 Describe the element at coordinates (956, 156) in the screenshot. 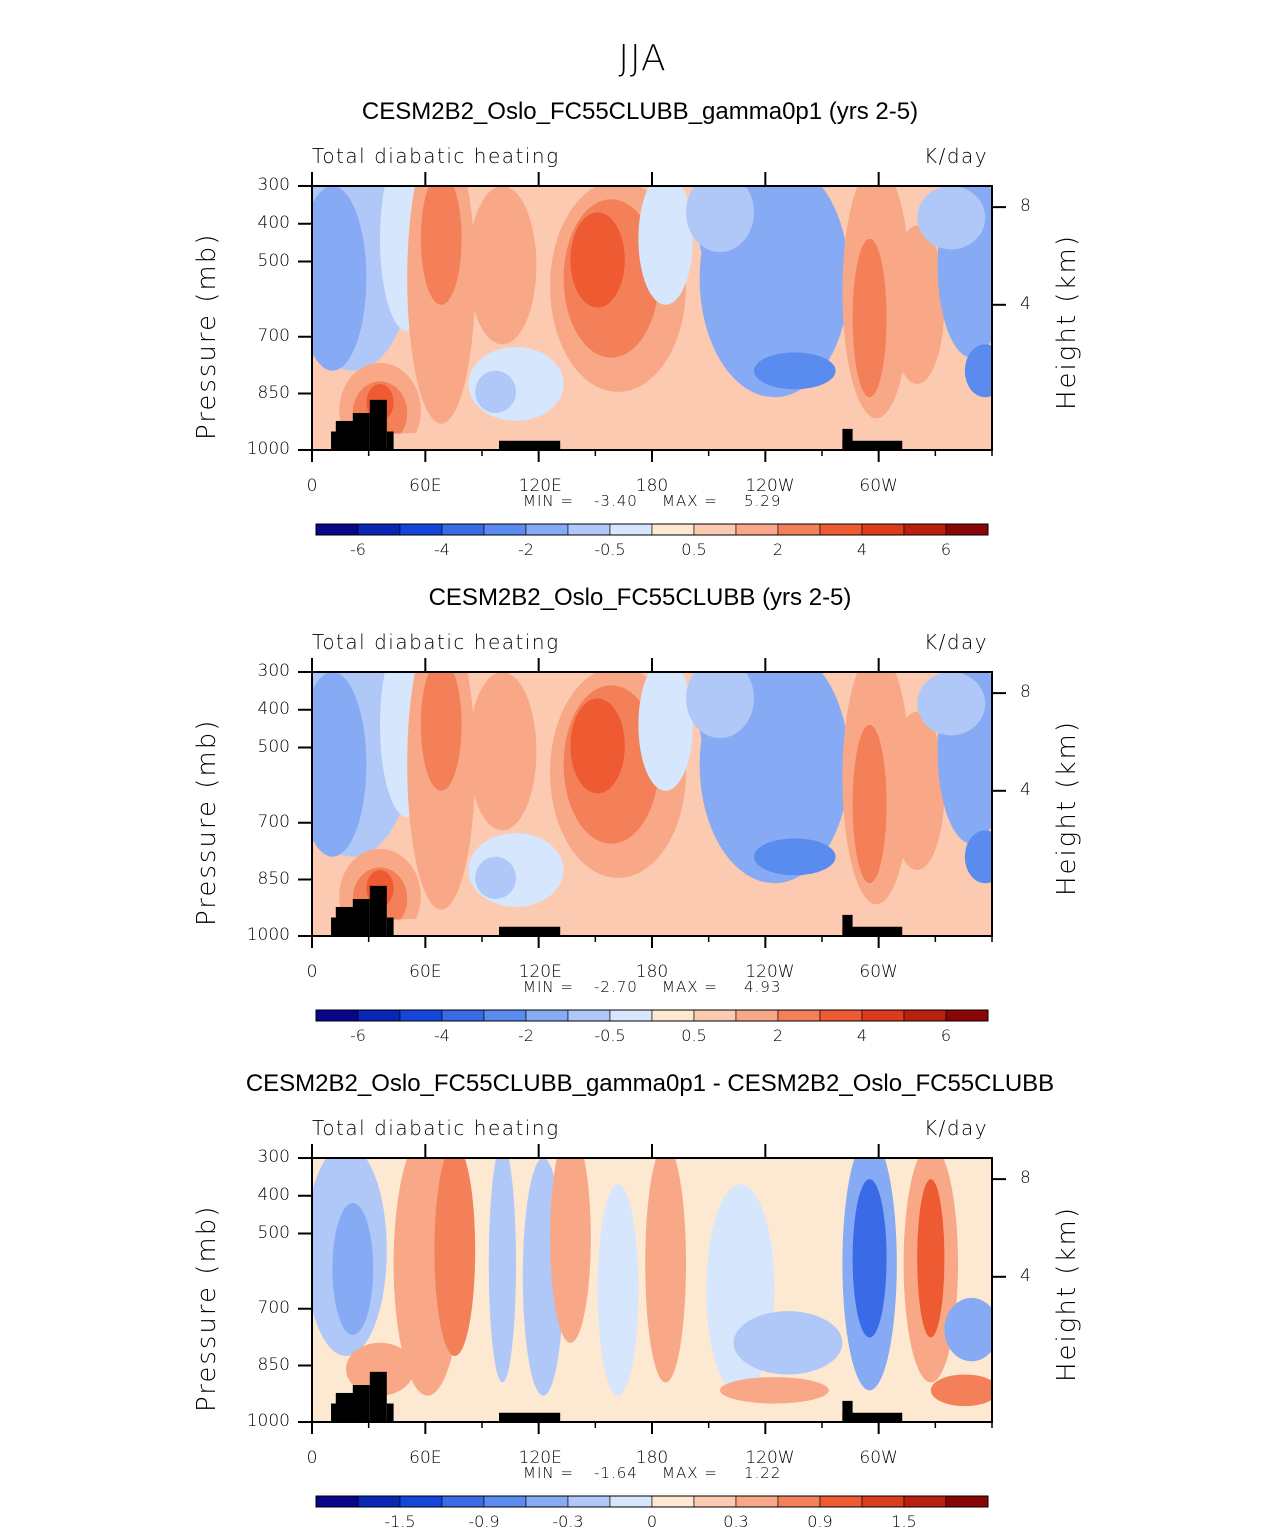

I see `right-string: K/day` at that location.